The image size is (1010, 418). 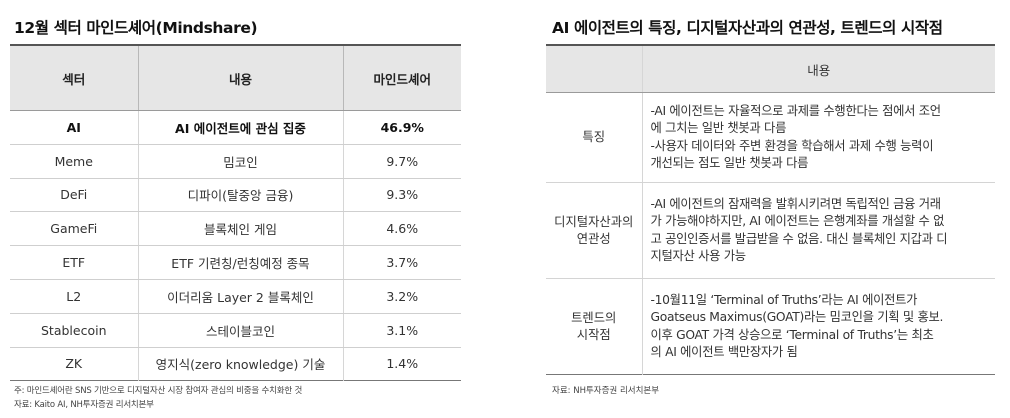 I want to click on content-cell: 밈코인, so click(x=240, y=161).